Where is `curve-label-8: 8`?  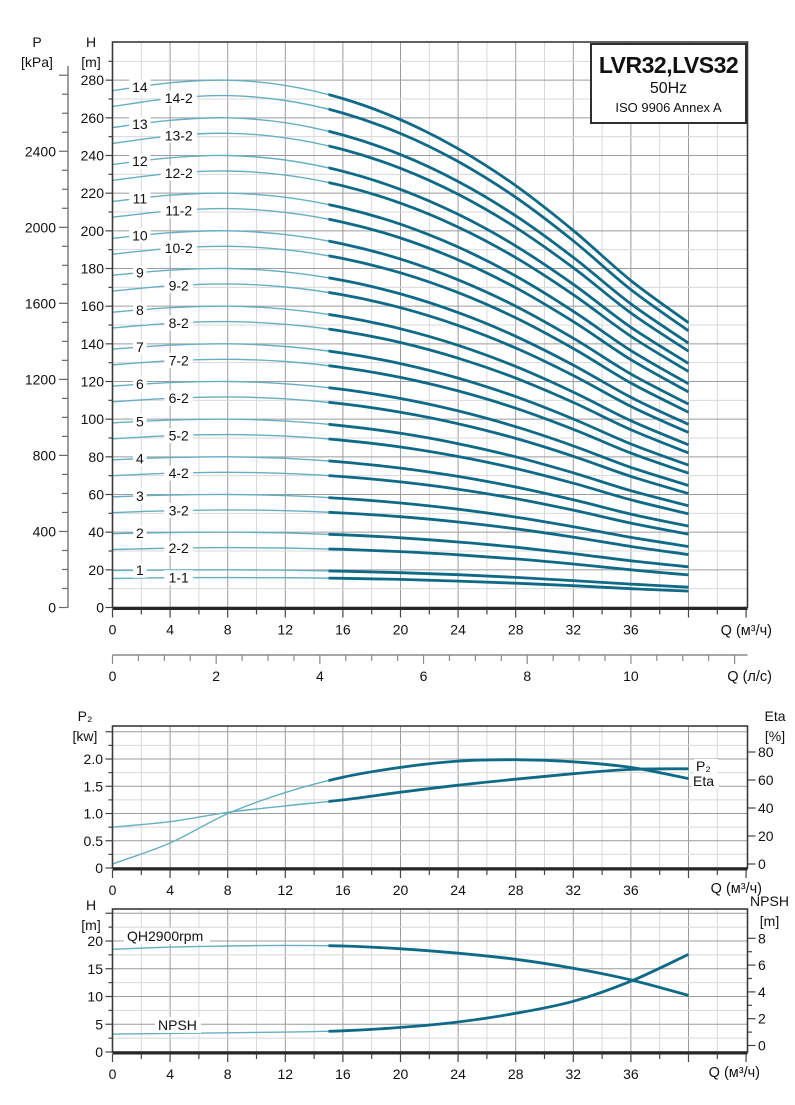
curve-label-8: 8 is located at coordinates (140, 310).